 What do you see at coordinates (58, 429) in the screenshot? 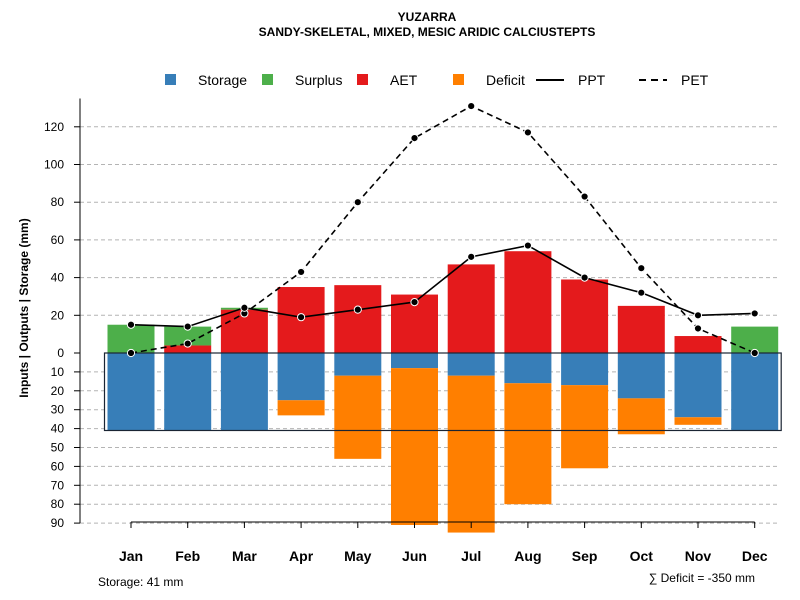
I see `y-tick-label: 40` at bounding box center [58, 429].